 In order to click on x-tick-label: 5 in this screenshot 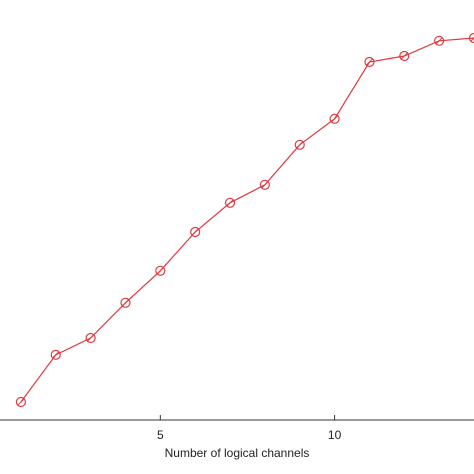, I will do `click(160, 435)`.